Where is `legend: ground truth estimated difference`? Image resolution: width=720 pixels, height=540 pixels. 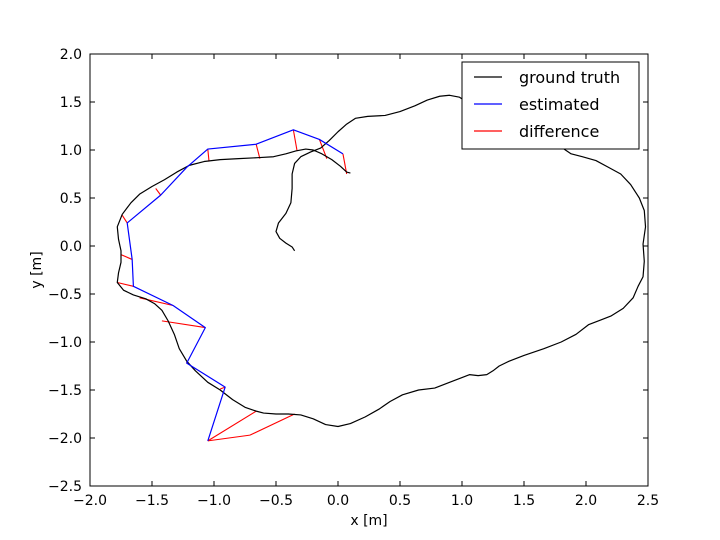
legend: ground truth estimated difference is located at coordinates (550, 105).